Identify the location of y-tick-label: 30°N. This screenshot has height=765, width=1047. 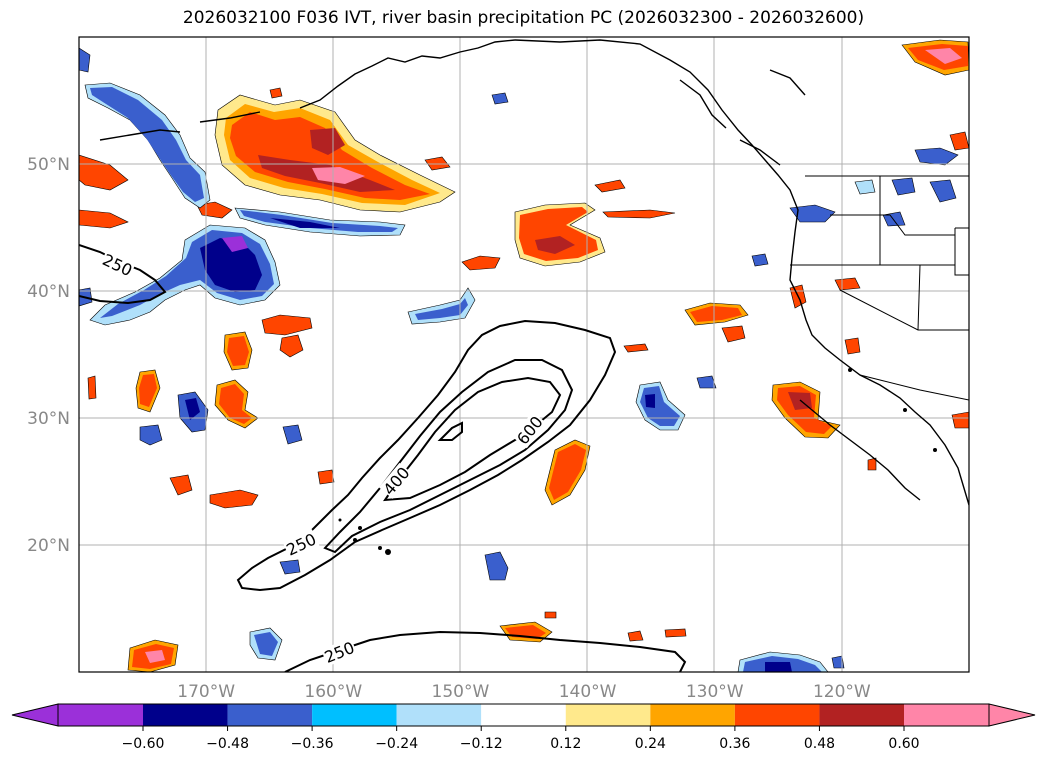
(48, 419).